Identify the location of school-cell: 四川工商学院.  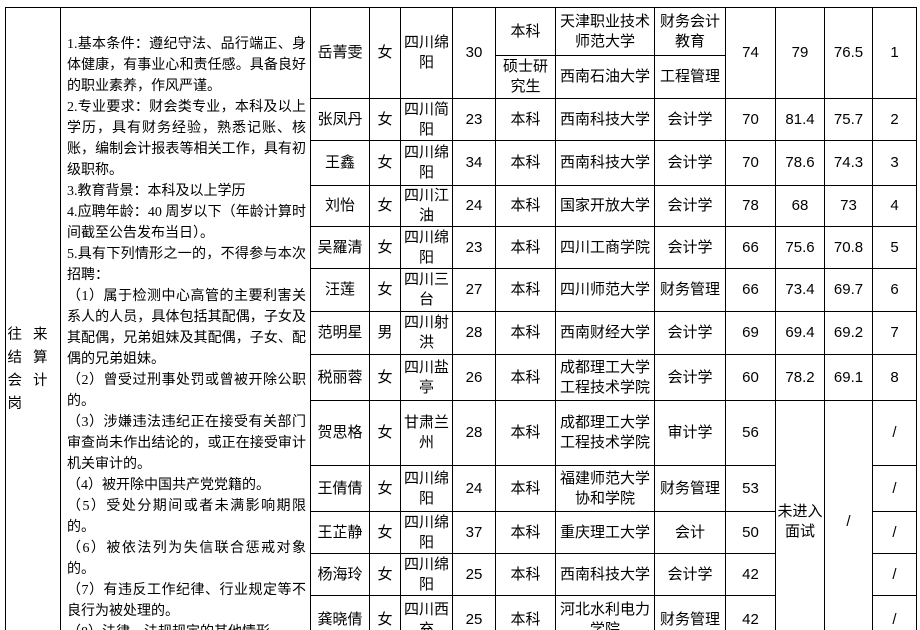
(605, 247).